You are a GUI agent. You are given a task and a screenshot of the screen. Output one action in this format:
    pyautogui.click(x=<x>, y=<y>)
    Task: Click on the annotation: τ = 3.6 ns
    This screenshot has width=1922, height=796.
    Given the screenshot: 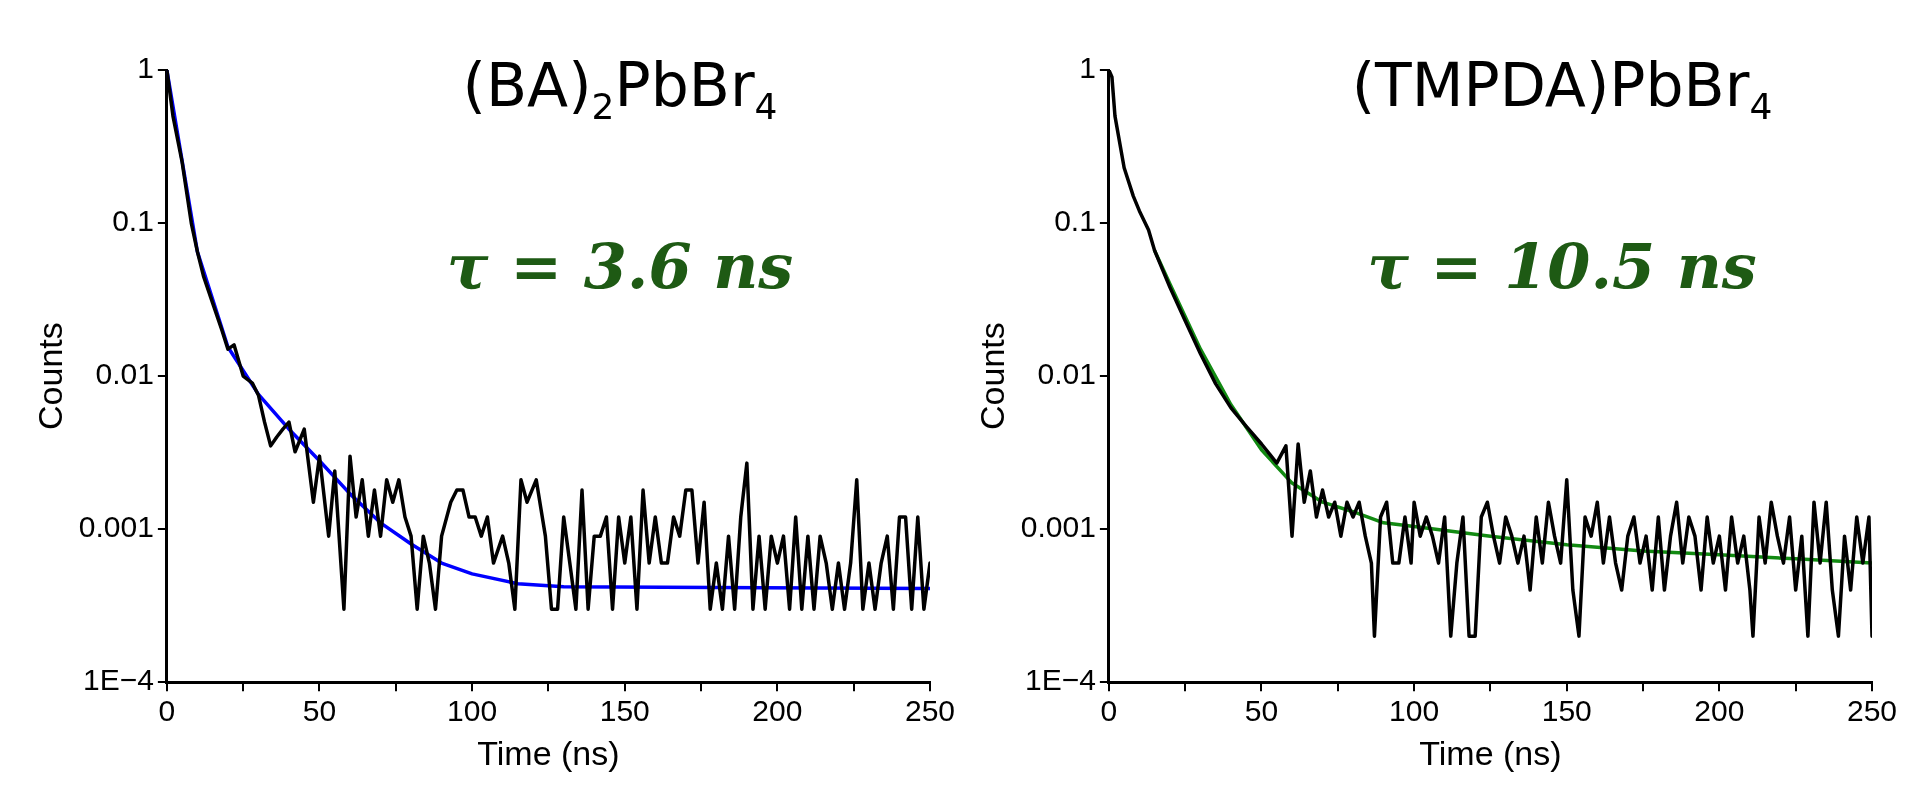 What is the action you would take?
    pyautogui.click(x=620, y=266)
    